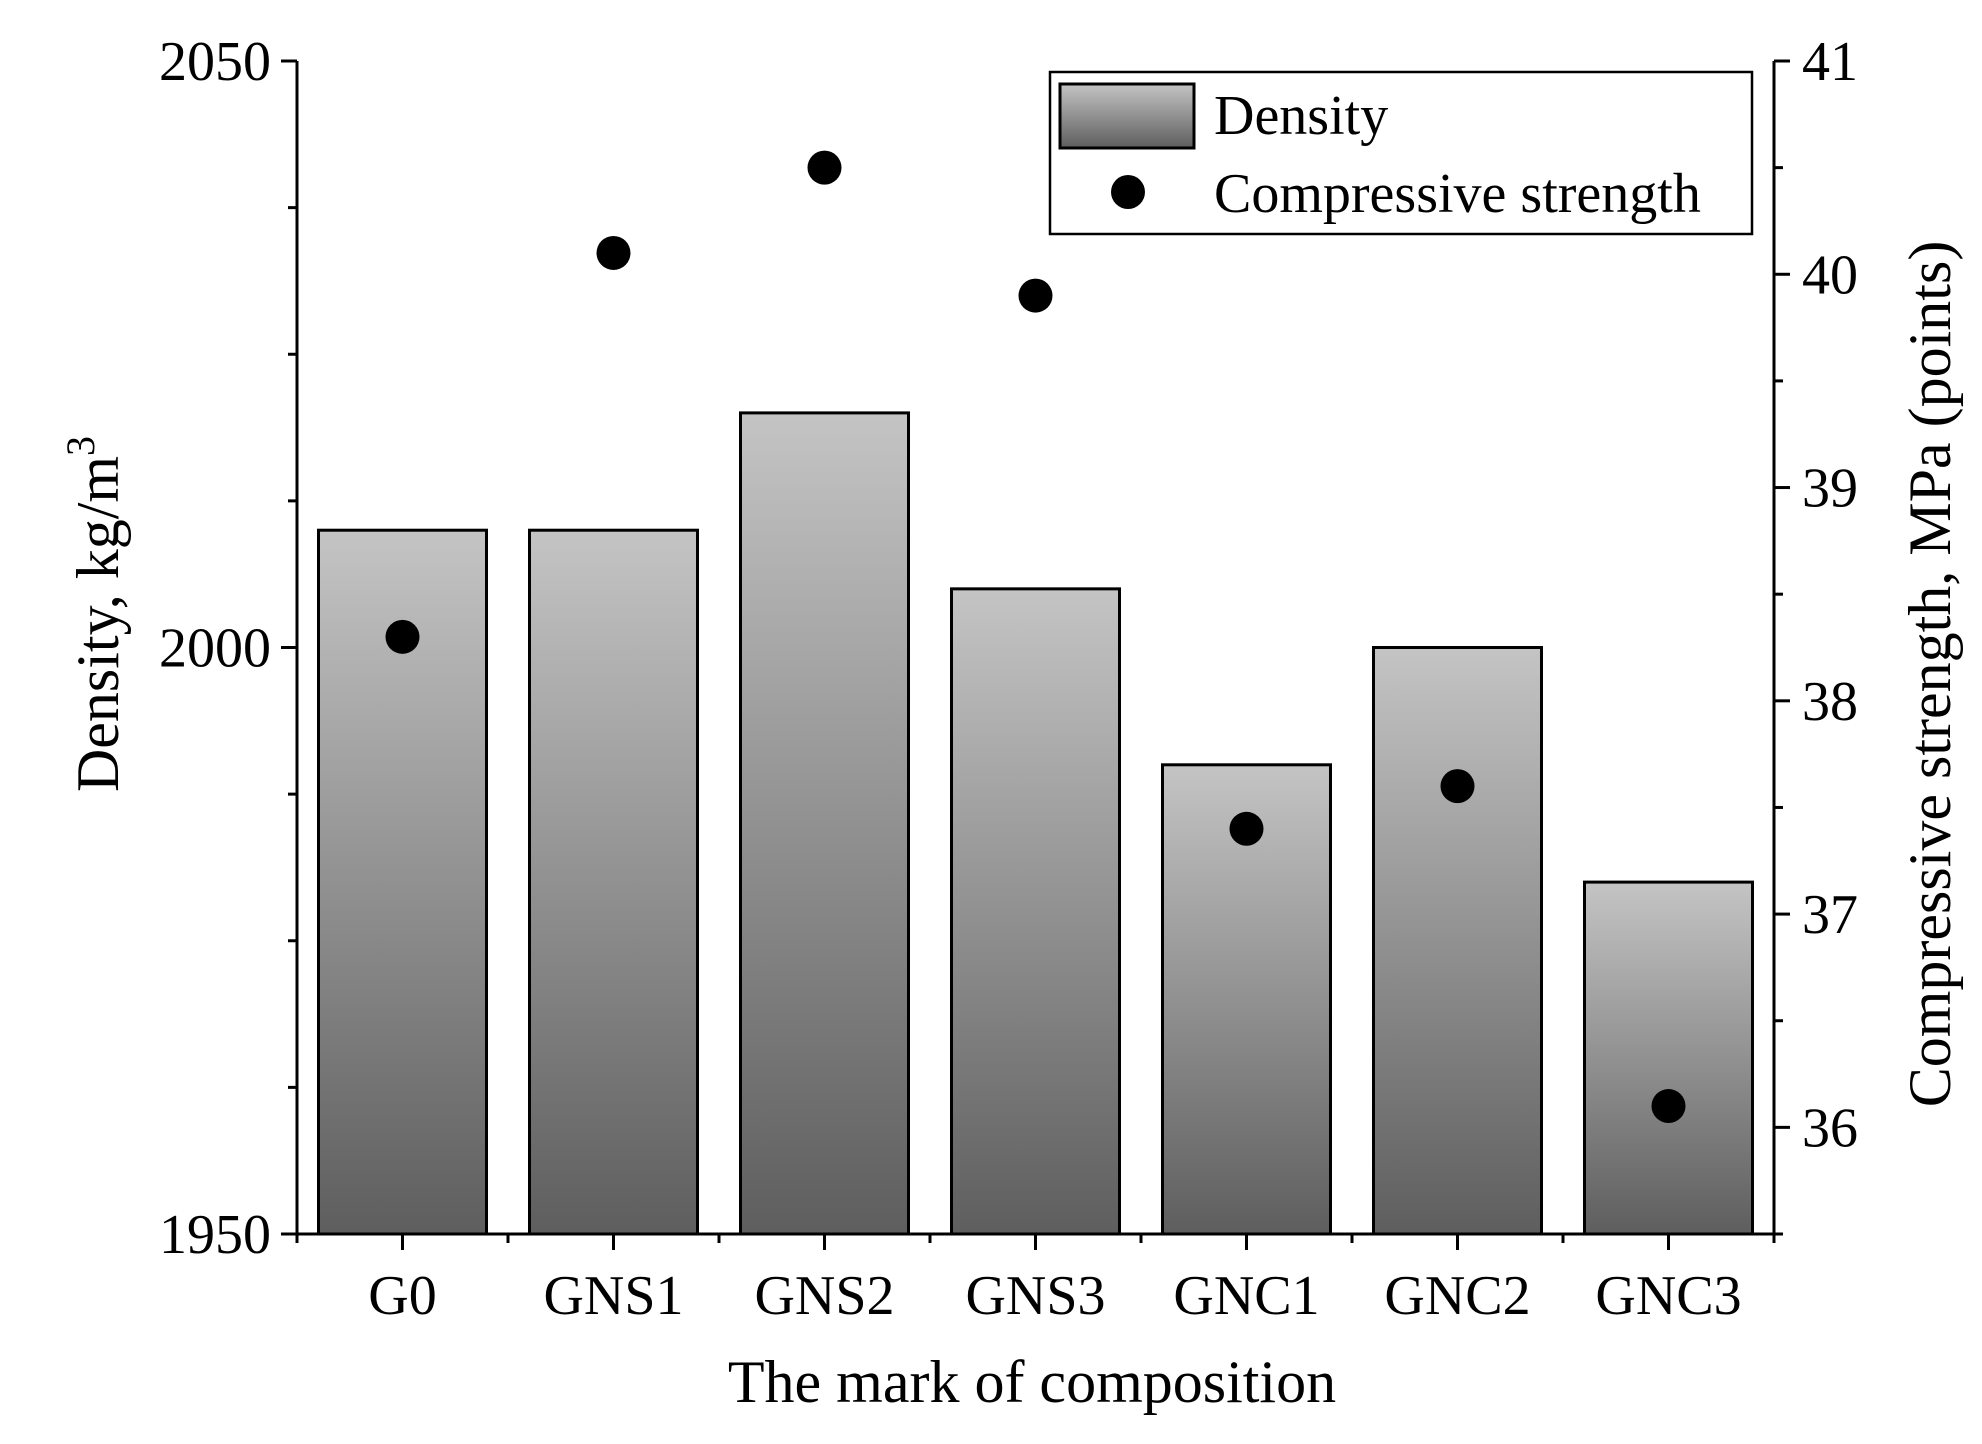  What do you see at coordinates (824, 167) in the screenshot?
I see `point-gns2` at bounding box center [824, 167].